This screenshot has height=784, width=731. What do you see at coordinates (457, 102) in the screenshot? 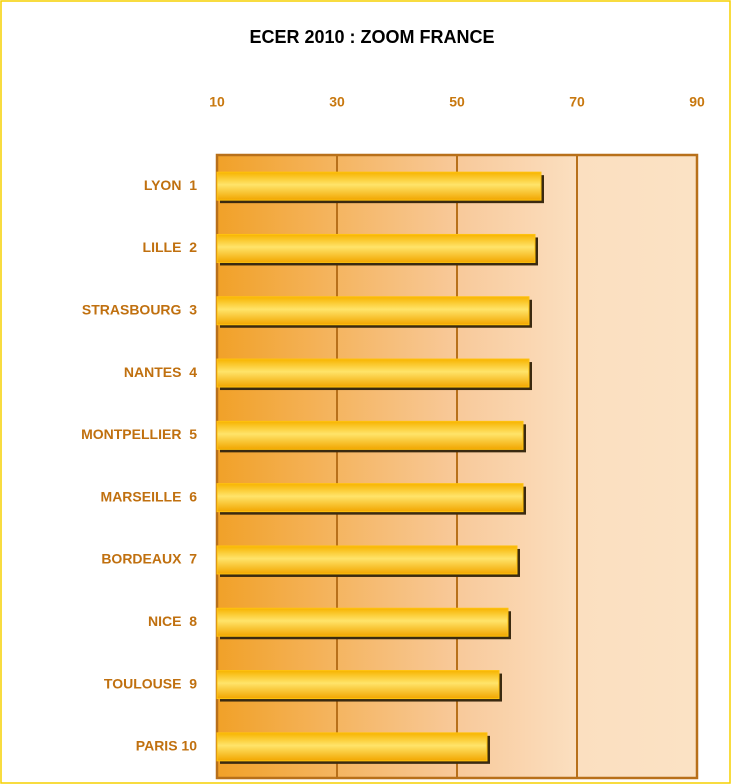
I see `x-tick-label: 50` at bounding box center [457, 102].